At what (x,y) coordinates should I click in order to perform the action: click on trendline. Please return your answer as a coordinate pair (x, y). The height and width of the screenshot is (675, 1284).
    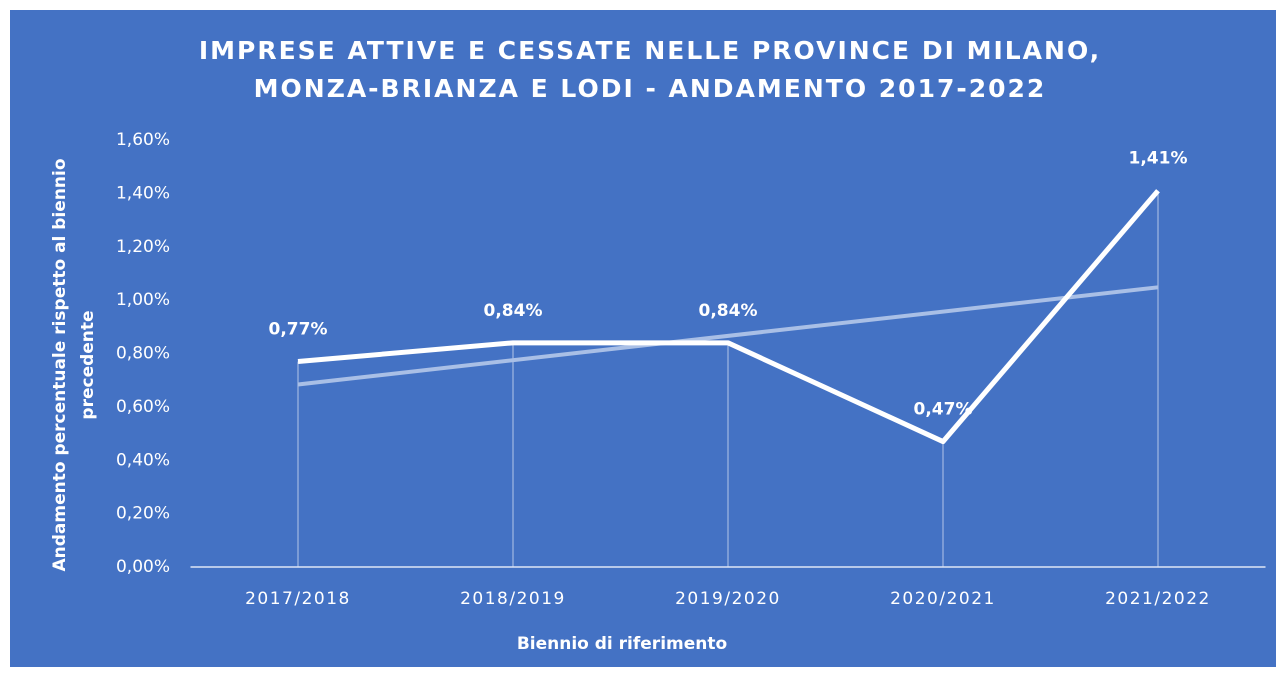
    Looking at the image, I should click on (728, 336).